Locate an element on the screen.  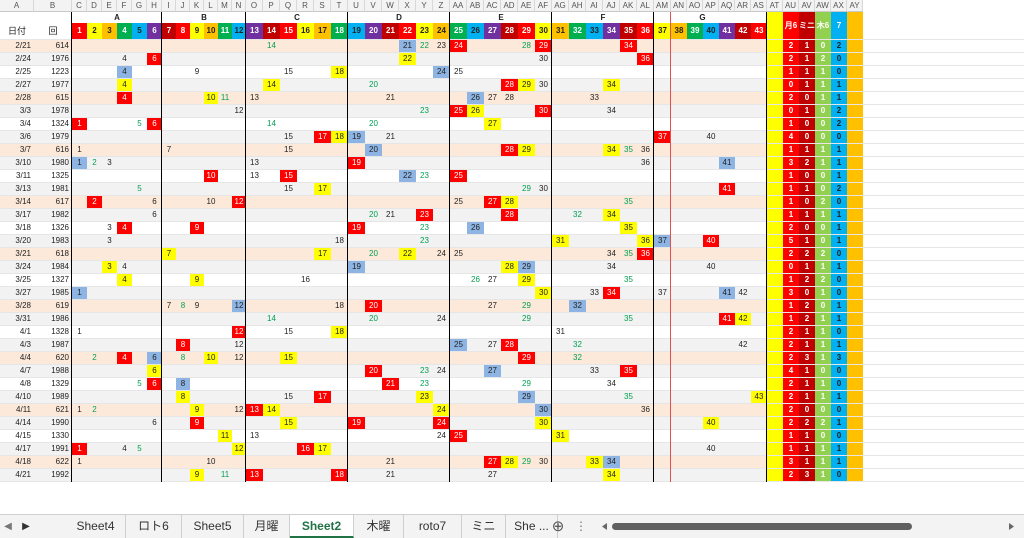
sheet-tab: 木曜 is located at coordinates (379, 526).